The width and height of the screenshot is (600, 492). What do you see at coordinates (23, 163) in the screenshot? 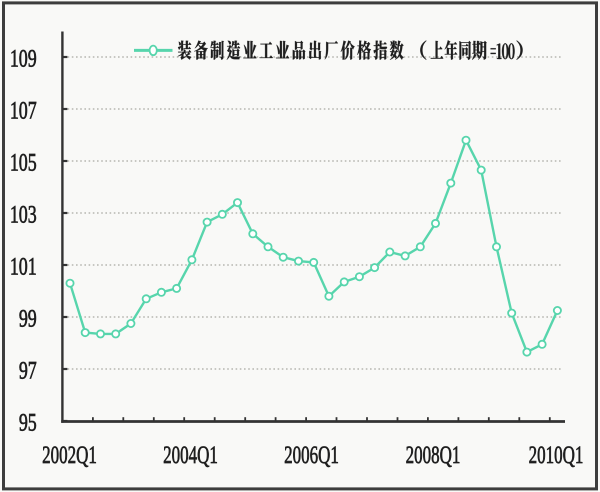
I see `svg-text: 105` at bounding box center [23, 163].